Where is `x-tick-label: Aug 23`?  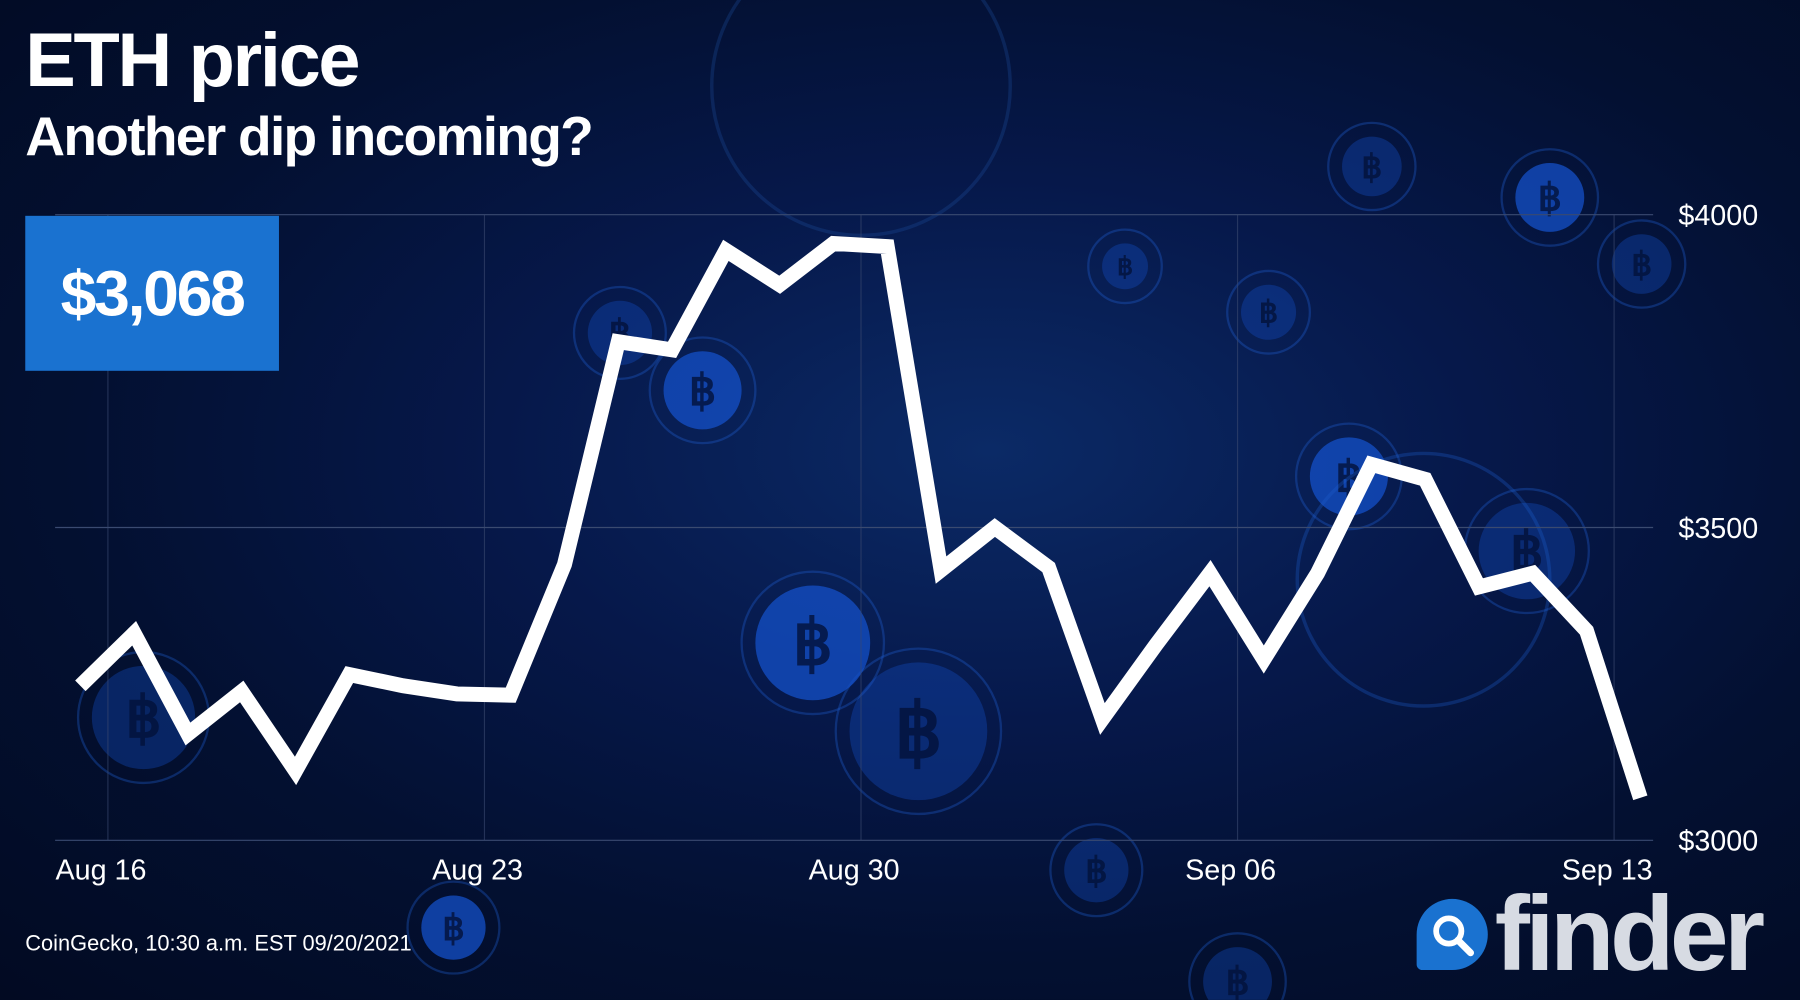 x-tick-label: Aug 23 is located at coordinates (477, 870).